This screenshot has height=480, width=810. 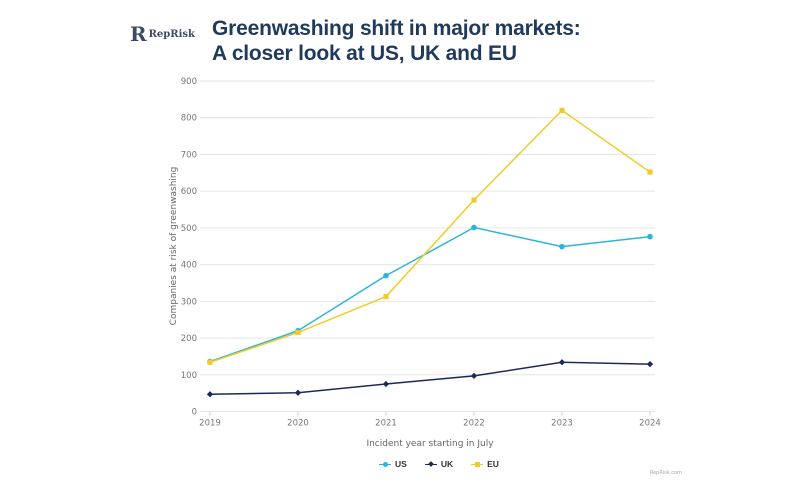 What do you see at coordinates (189, 82) in the screenshot?
I see `y-tick-label: 900` at bounding box center [189, 82].